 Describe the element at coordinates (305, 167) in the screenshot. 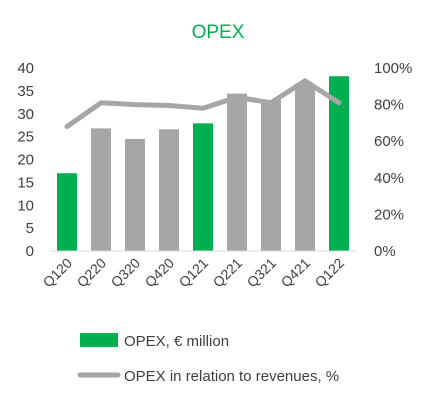

I see `bar-Q421` at that location.